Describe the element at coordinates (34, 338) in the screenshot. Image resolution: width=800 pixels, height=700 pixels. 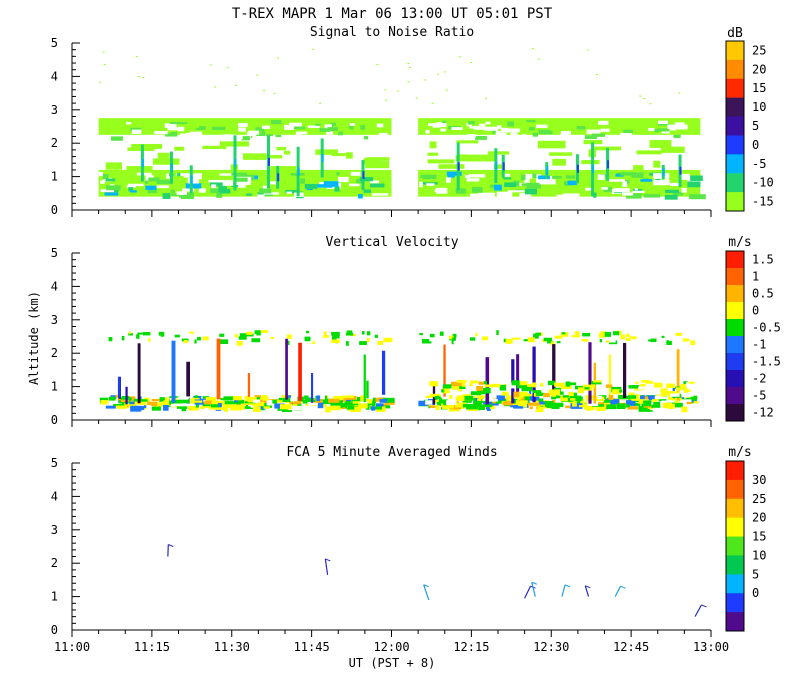
I see `y-axis-label: Altitude (km)` at that location.